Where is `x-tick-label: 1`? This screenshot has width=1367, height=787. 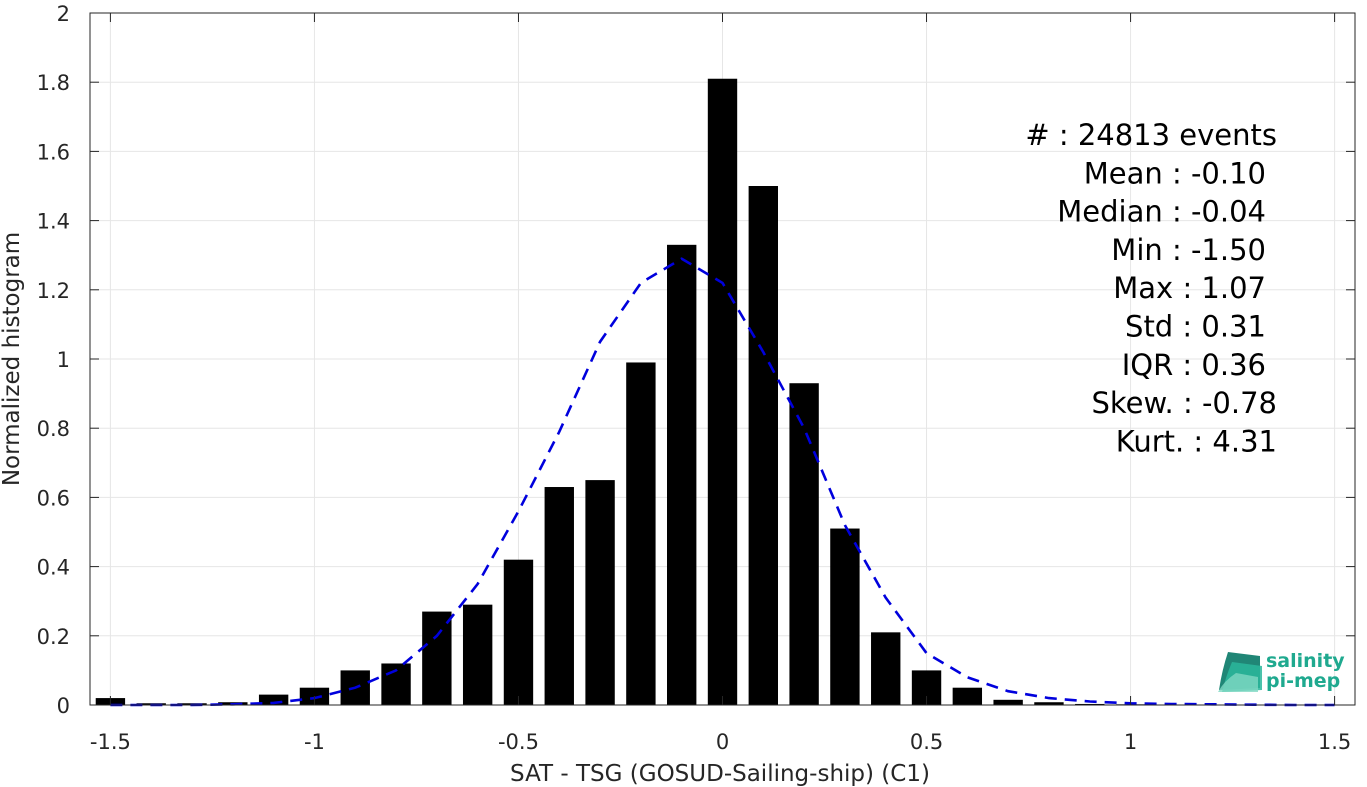 x-tick-label: 1 is located at coordinates (1130, 742).